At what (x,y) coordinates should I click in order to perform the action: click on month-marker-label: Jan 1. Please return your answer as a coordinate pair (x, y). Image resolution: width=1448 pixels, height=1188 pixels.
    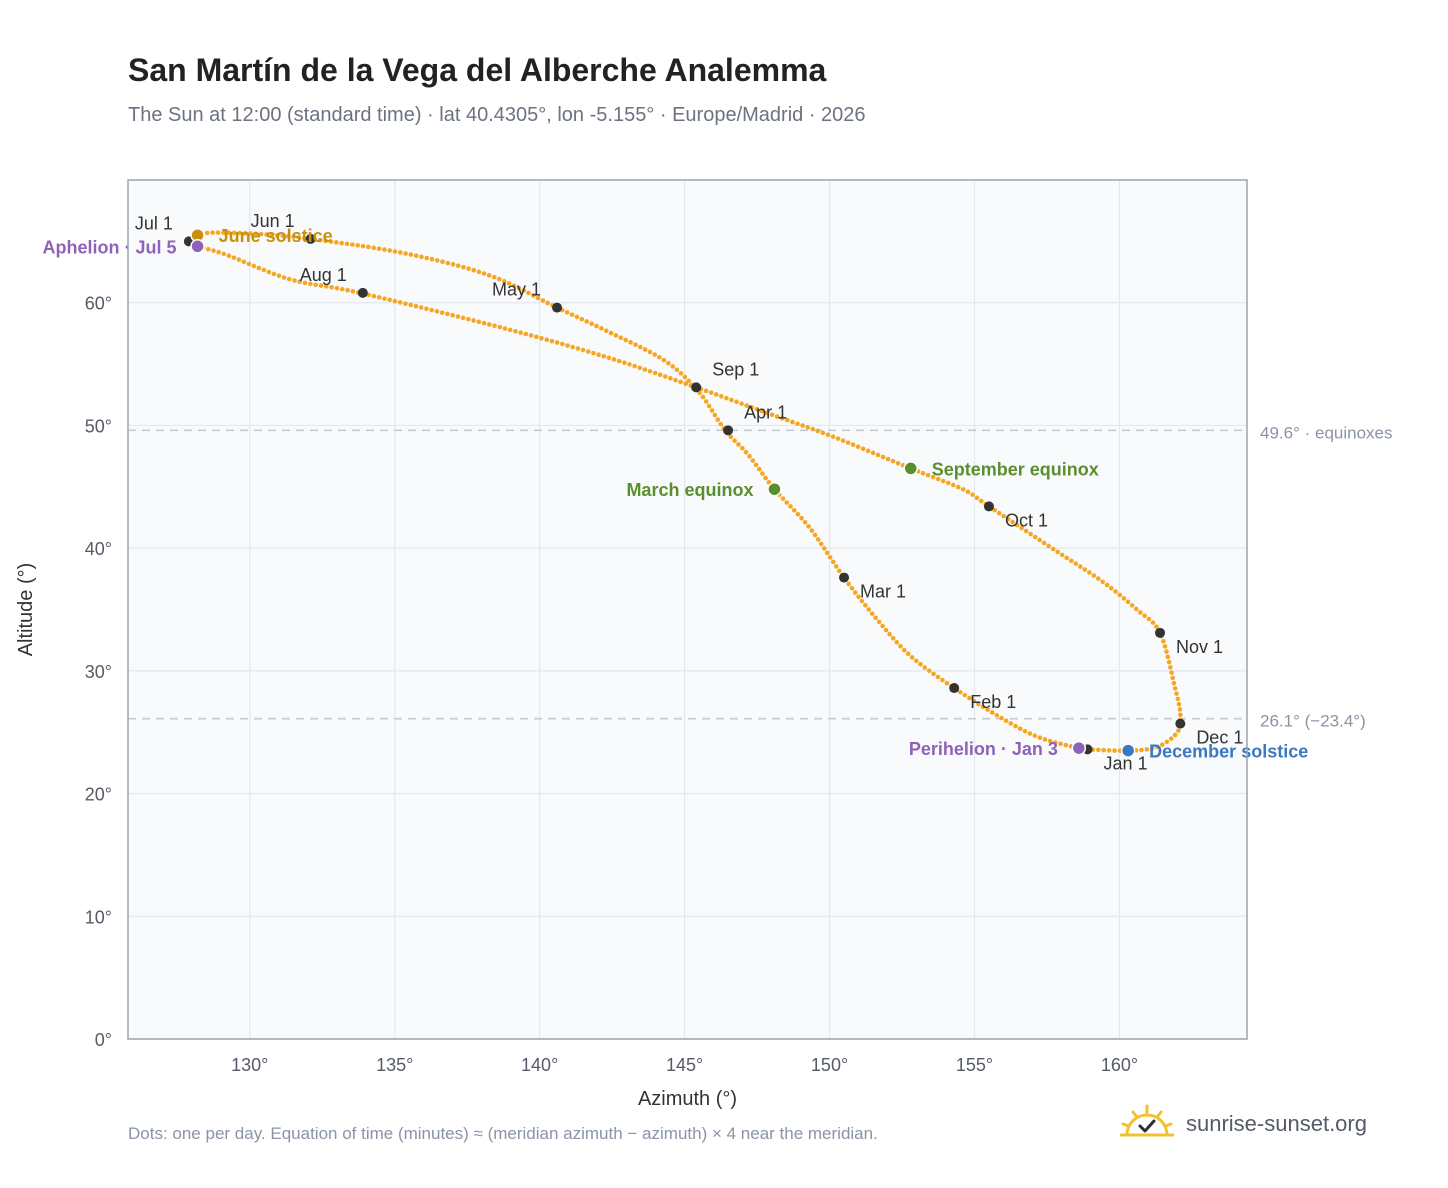
    Looking at the image, I should click on (1126, 763).